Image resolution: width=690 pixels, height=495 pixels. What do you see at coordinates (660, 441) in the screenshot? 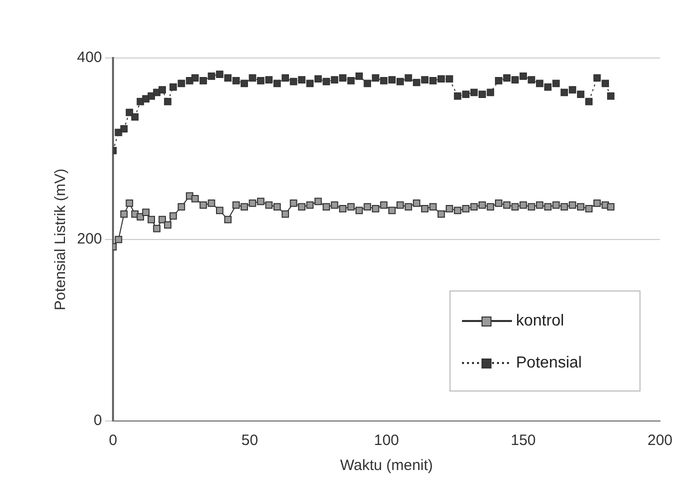
I see `x-tick-label: 200` at bounding box center [660, 441].